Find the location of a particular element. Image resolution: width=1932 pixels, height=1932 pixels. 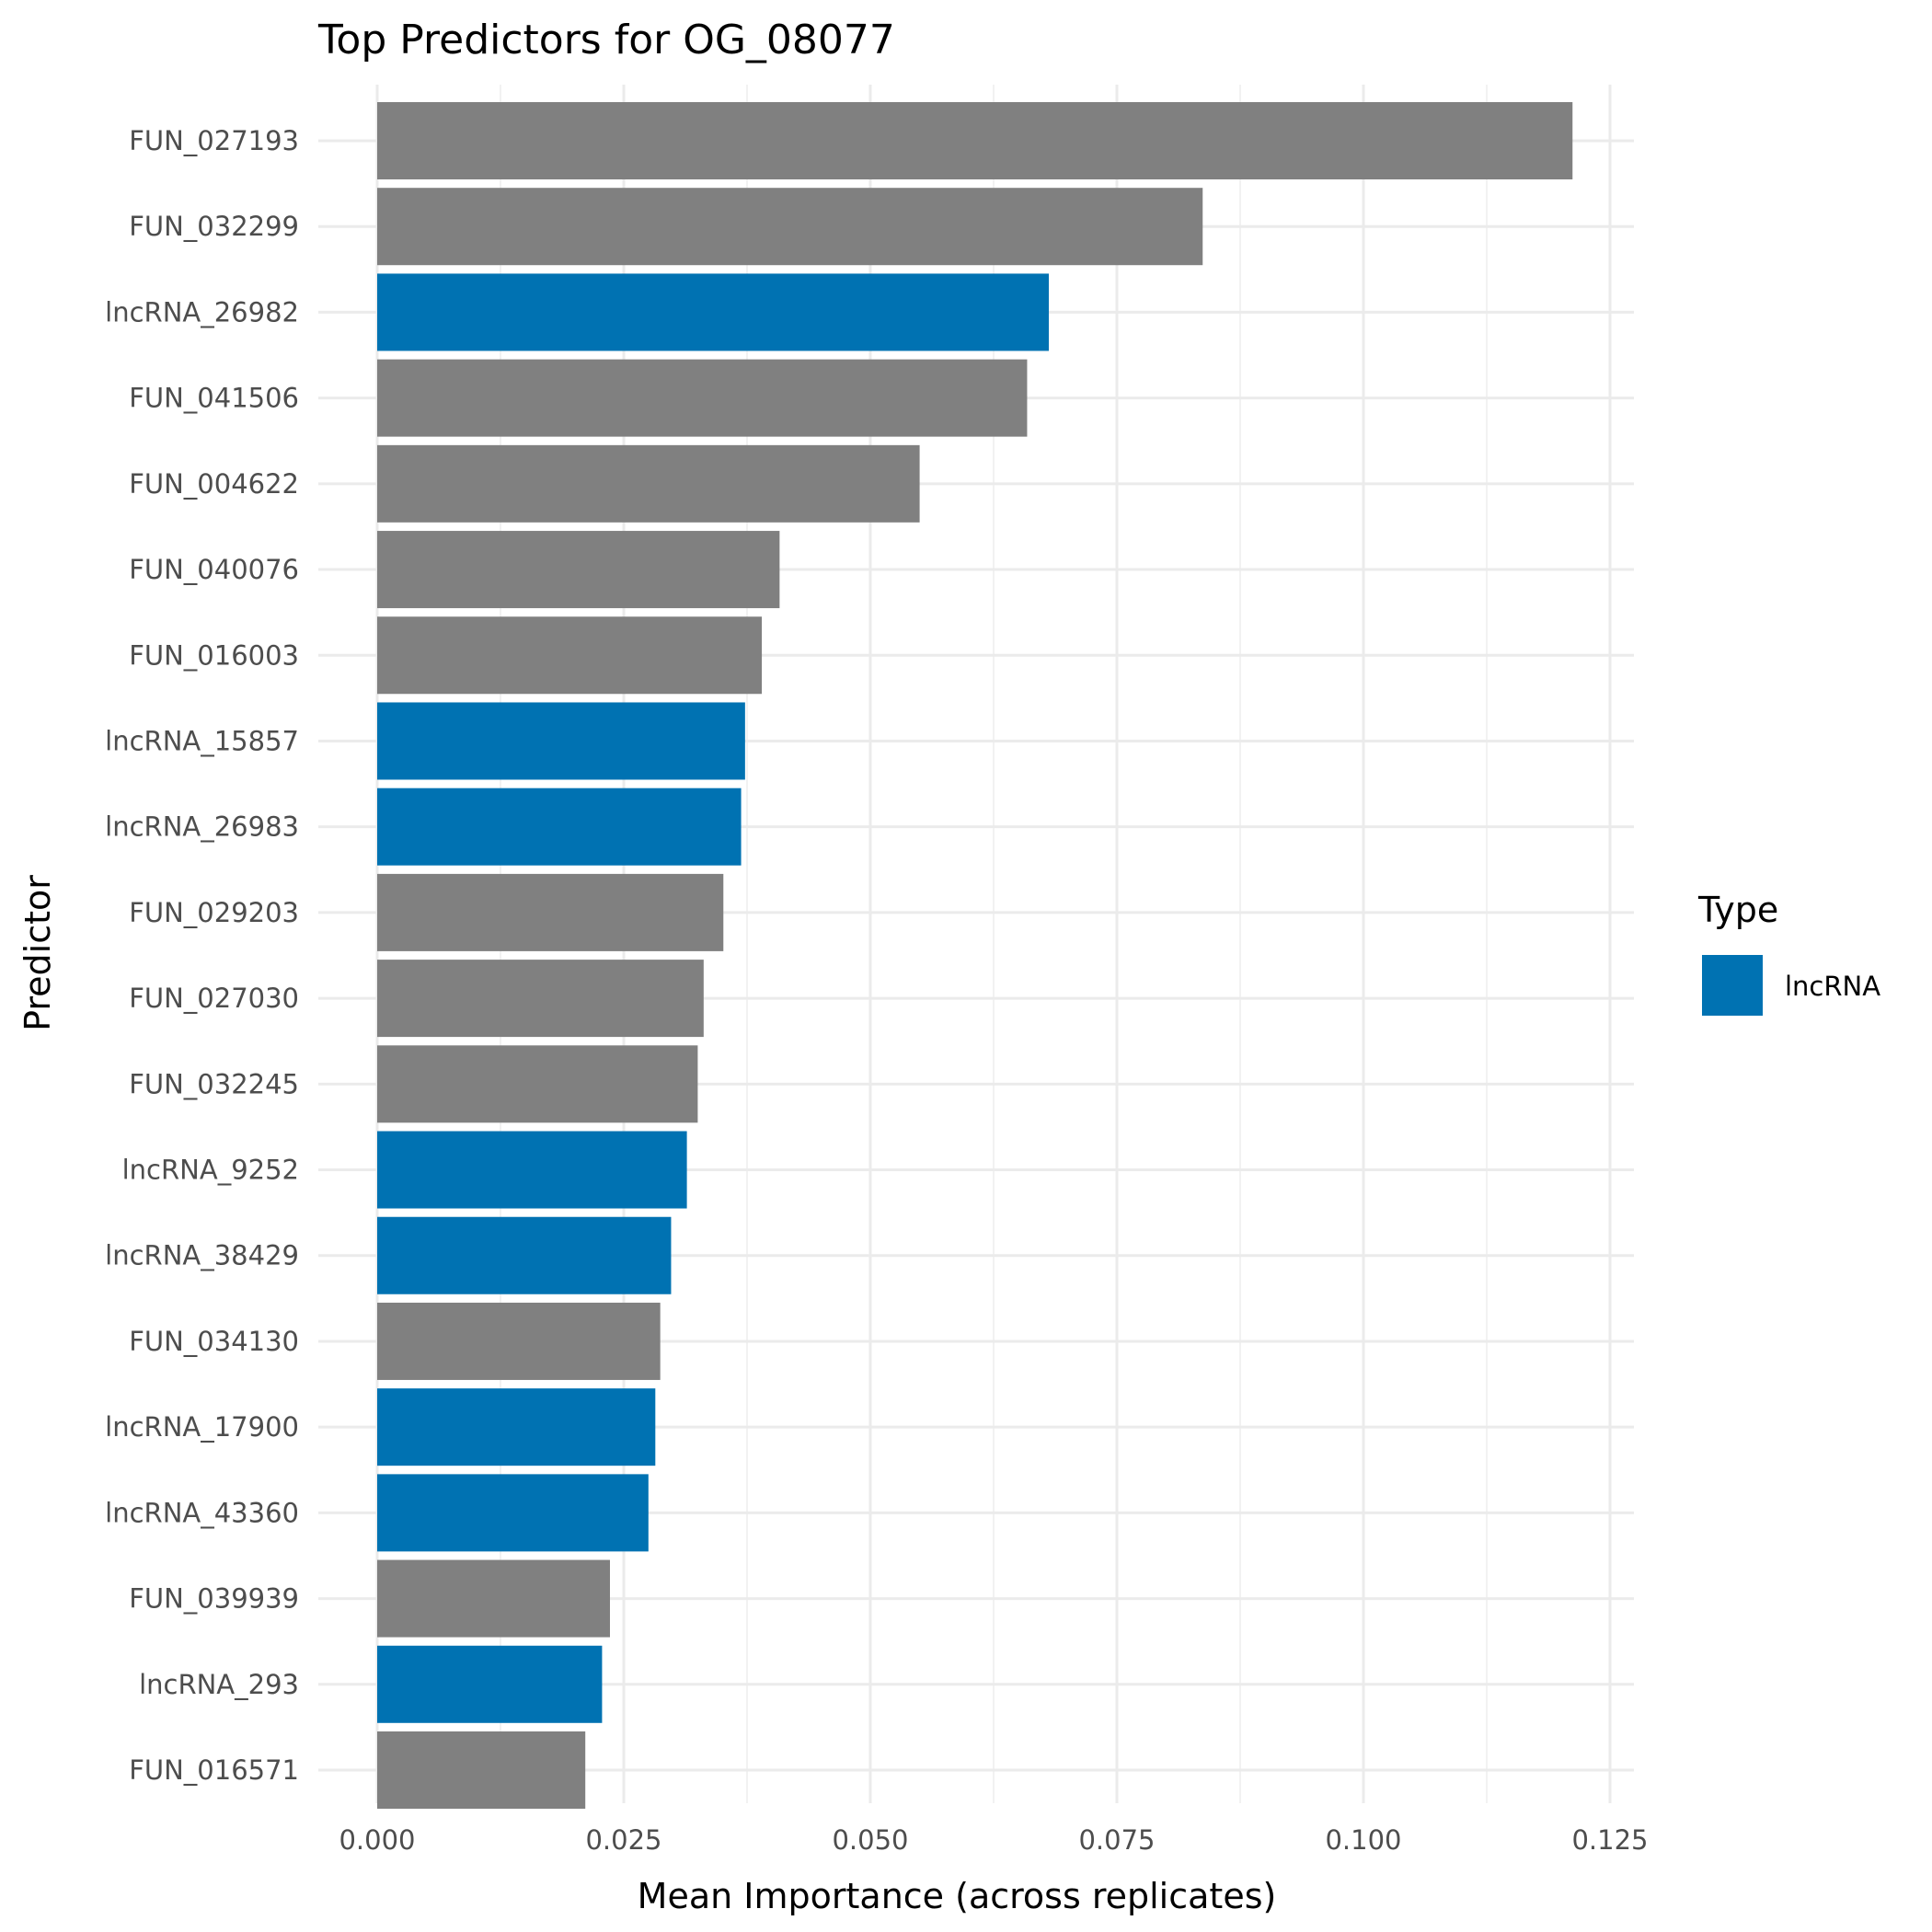

y-tick-label: FUN_027193 is located at coordinates (214, 140).